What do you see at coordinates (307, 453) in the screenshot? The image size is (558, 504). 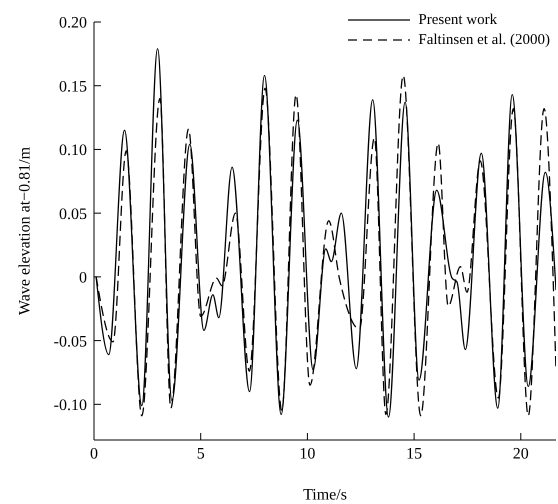 I see `x-tick-label: 10` at bounding box center [307, 453].